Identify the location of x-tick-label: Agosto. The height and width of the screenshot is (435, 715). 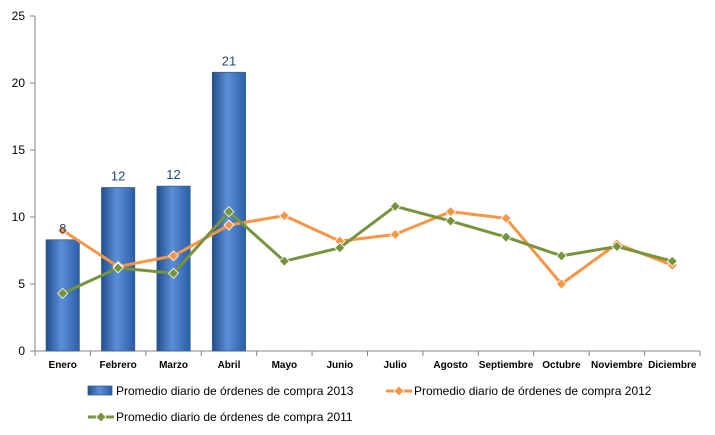
(450, 365).